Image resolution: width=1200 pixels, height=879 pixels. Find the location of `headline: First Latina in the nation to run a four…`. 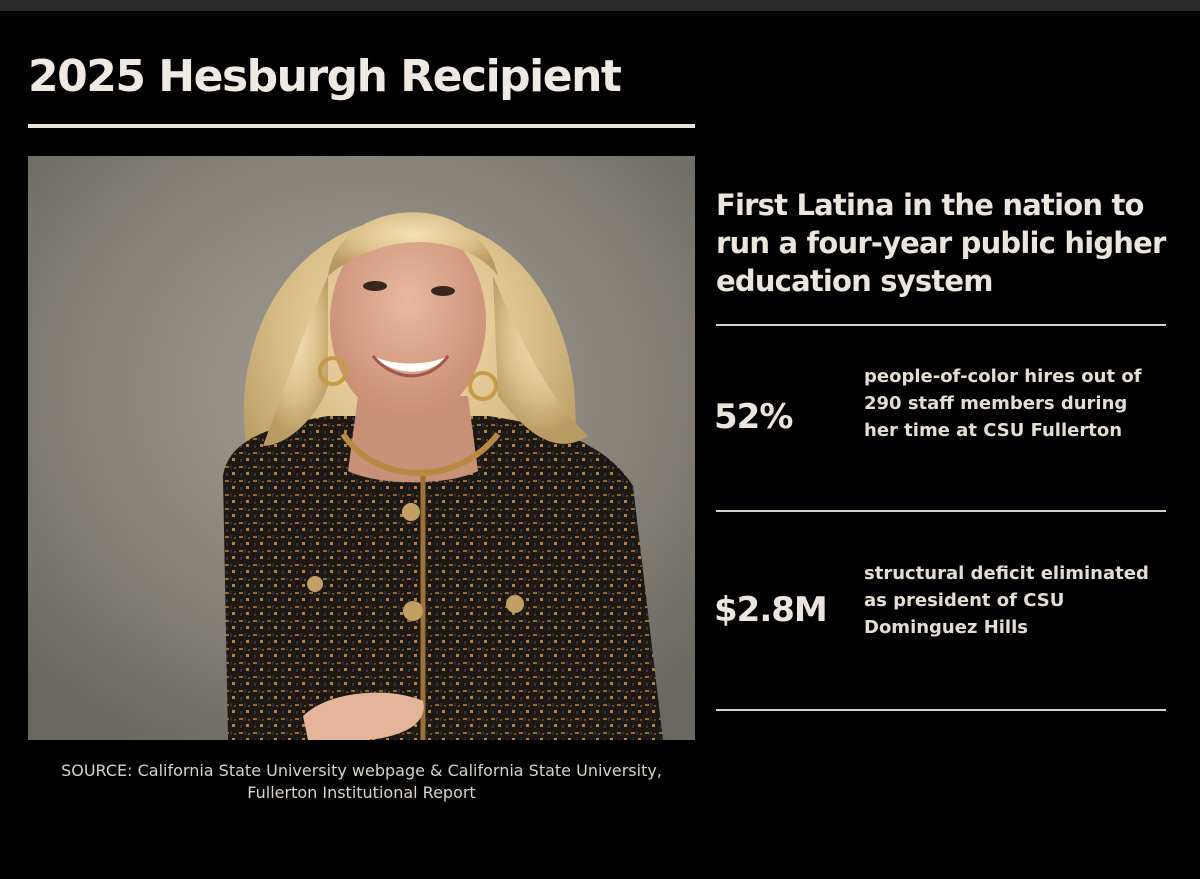

headline: First Latina in the nation to run a four… is located at coordinates (941, 243).